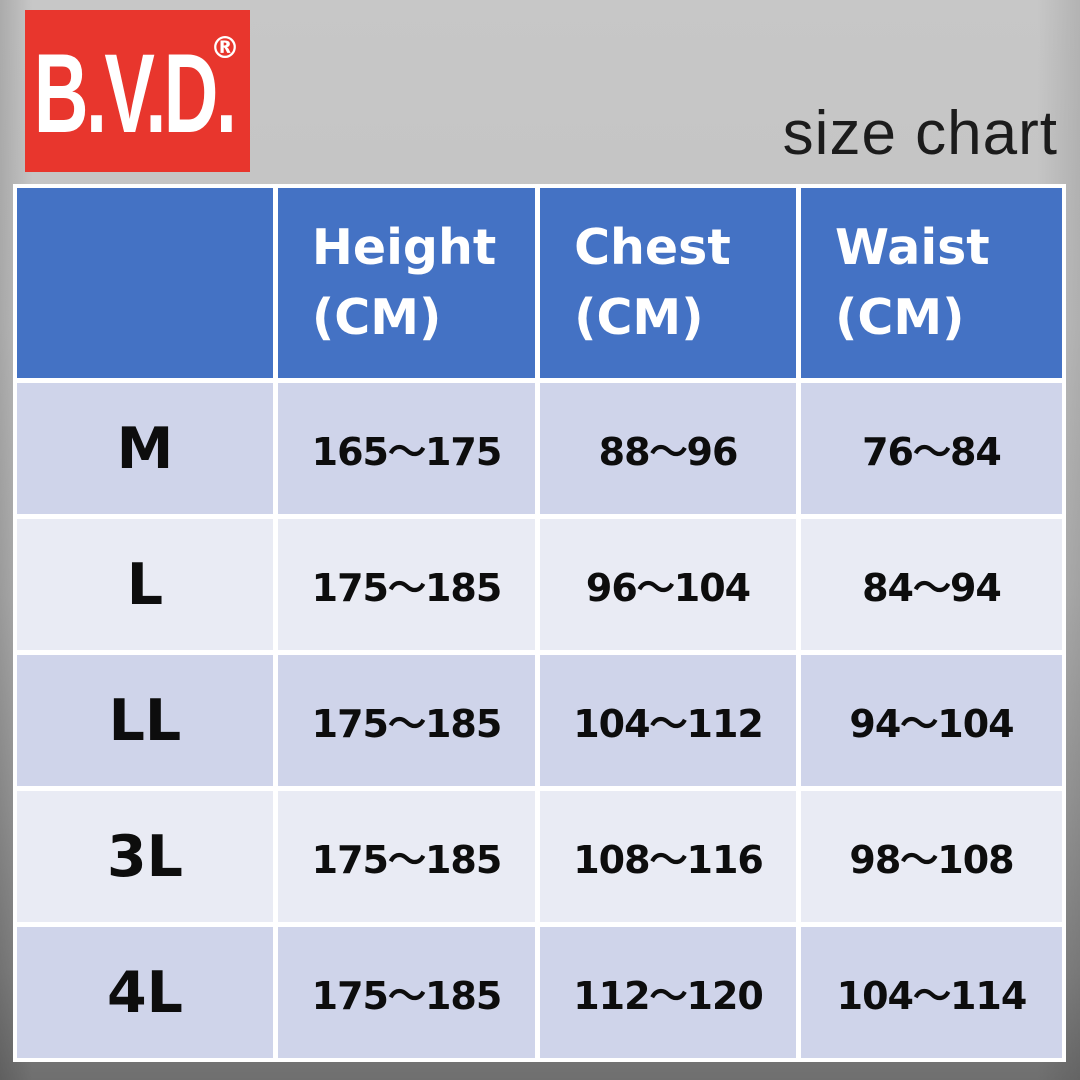  Describe the element at coordinates (145, 584) in the screenshot. I see `row-l-size: L` at that location.